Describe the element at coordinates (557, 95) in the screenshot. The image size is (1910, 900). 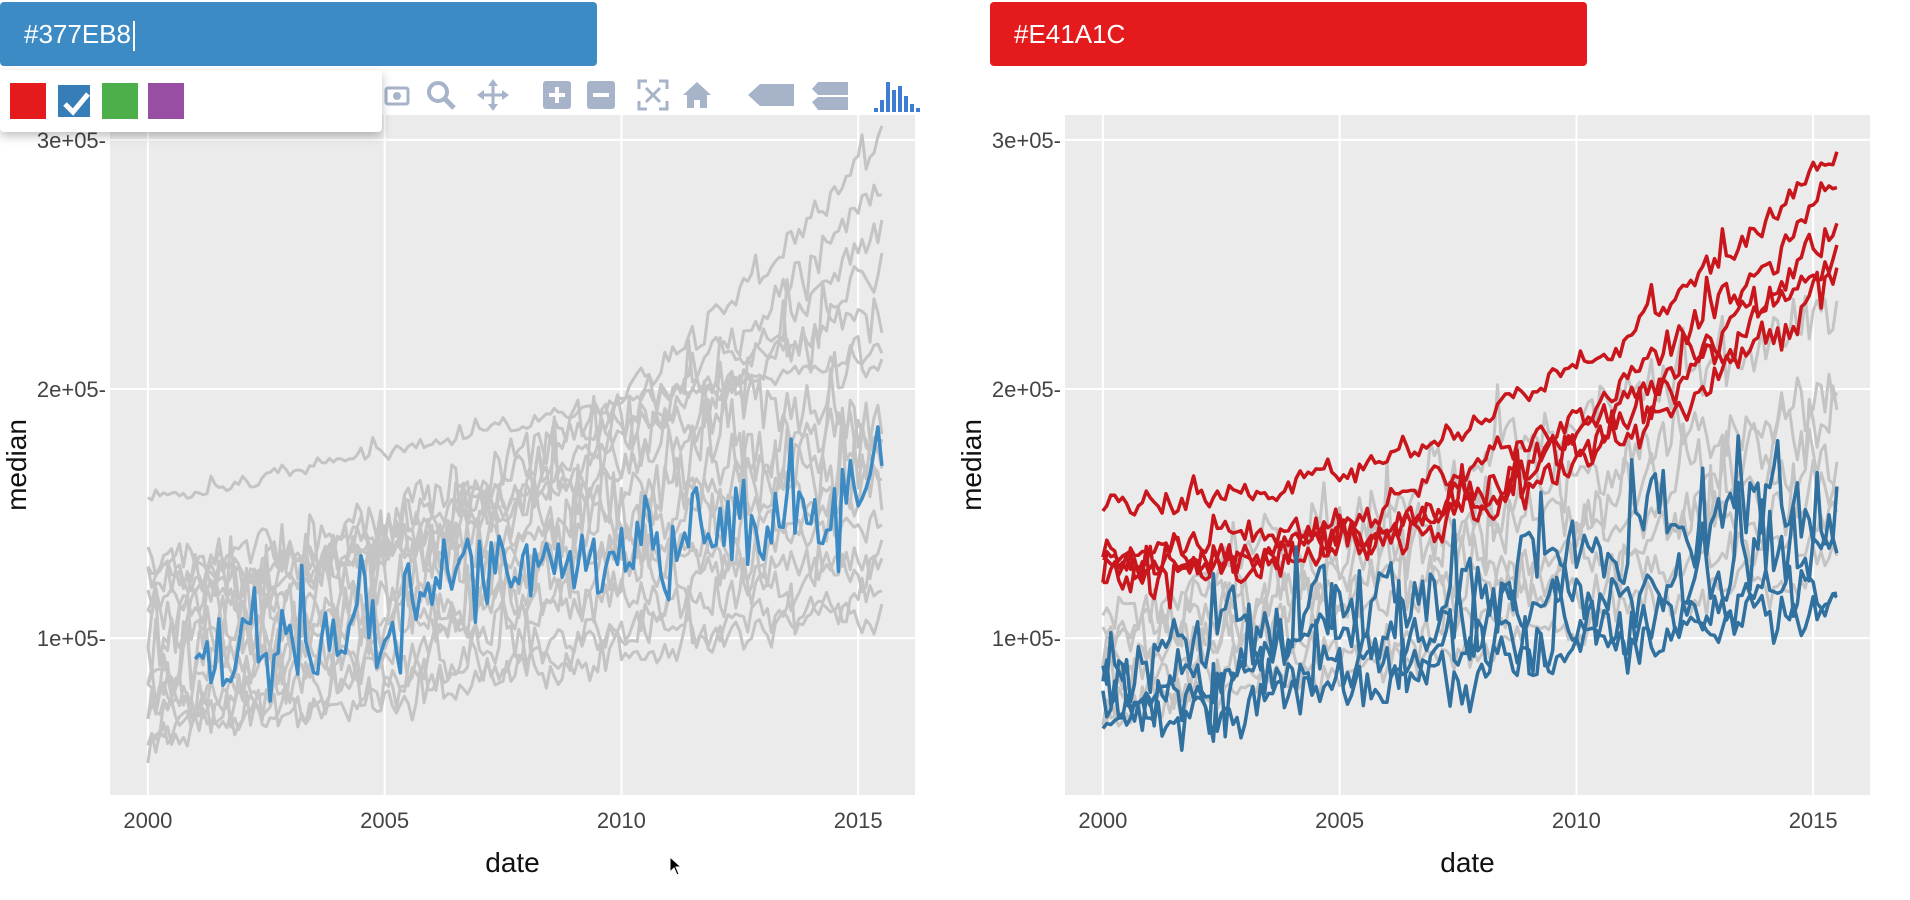
I see `zoom-in-icon` at that location.